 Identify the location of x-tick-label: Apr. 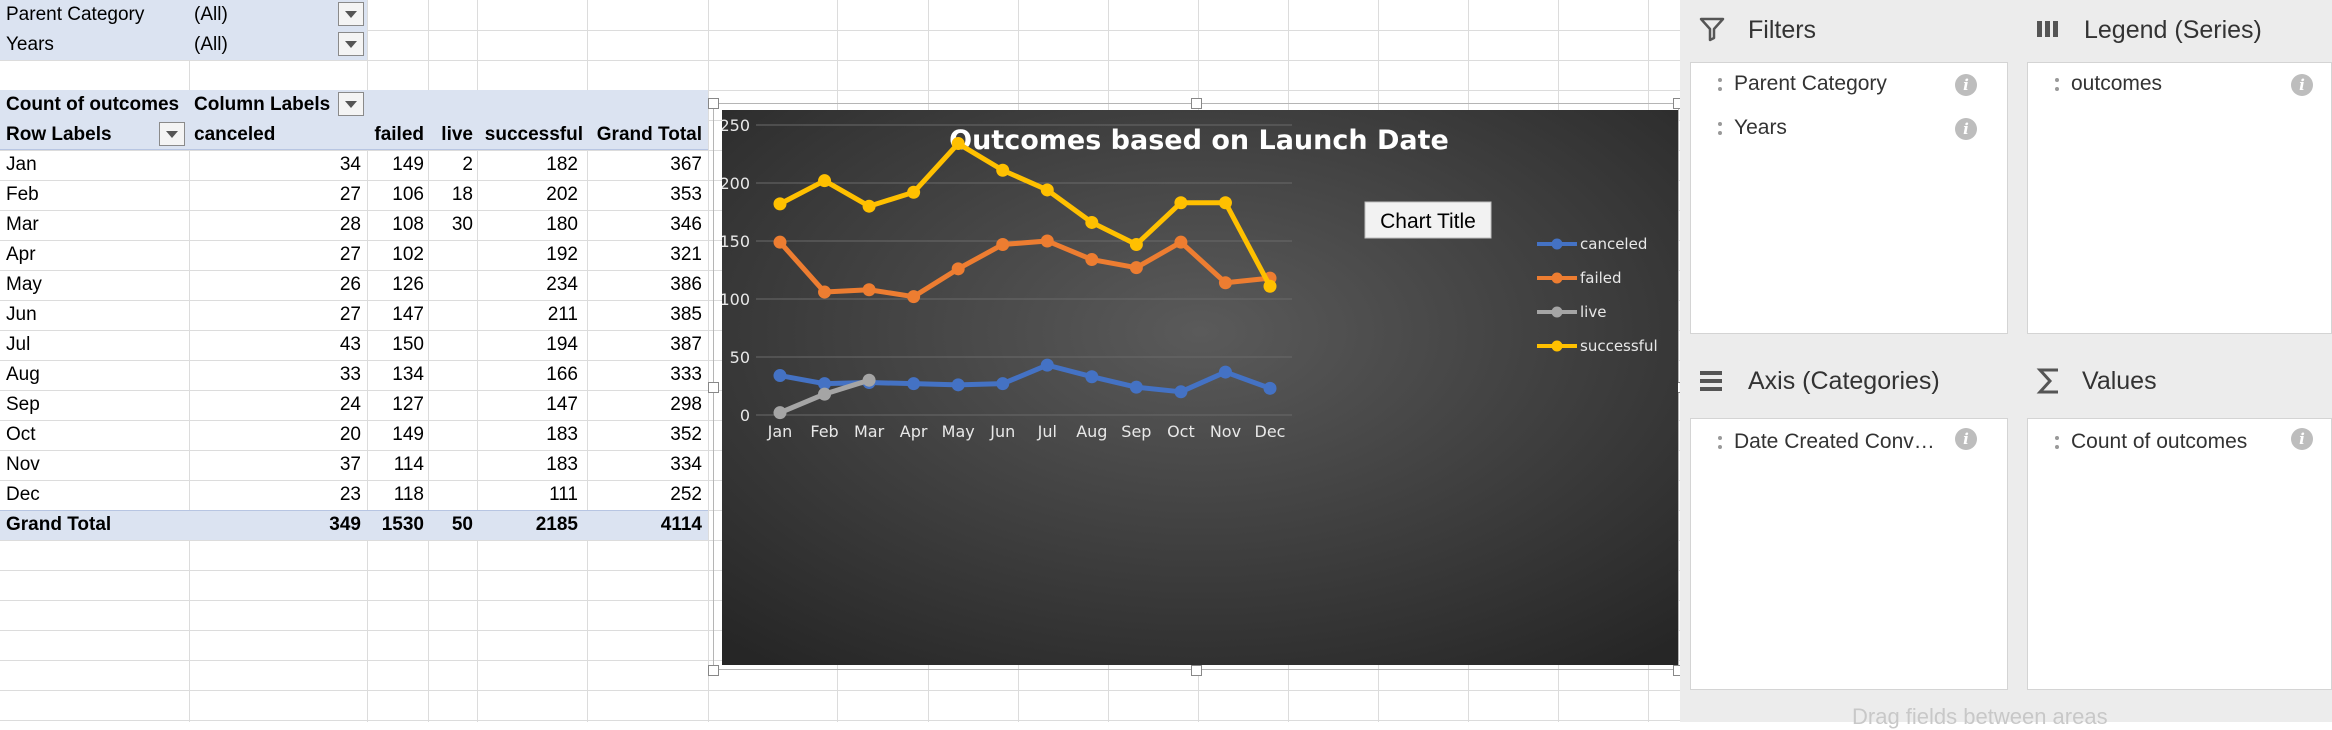
(914, 431).